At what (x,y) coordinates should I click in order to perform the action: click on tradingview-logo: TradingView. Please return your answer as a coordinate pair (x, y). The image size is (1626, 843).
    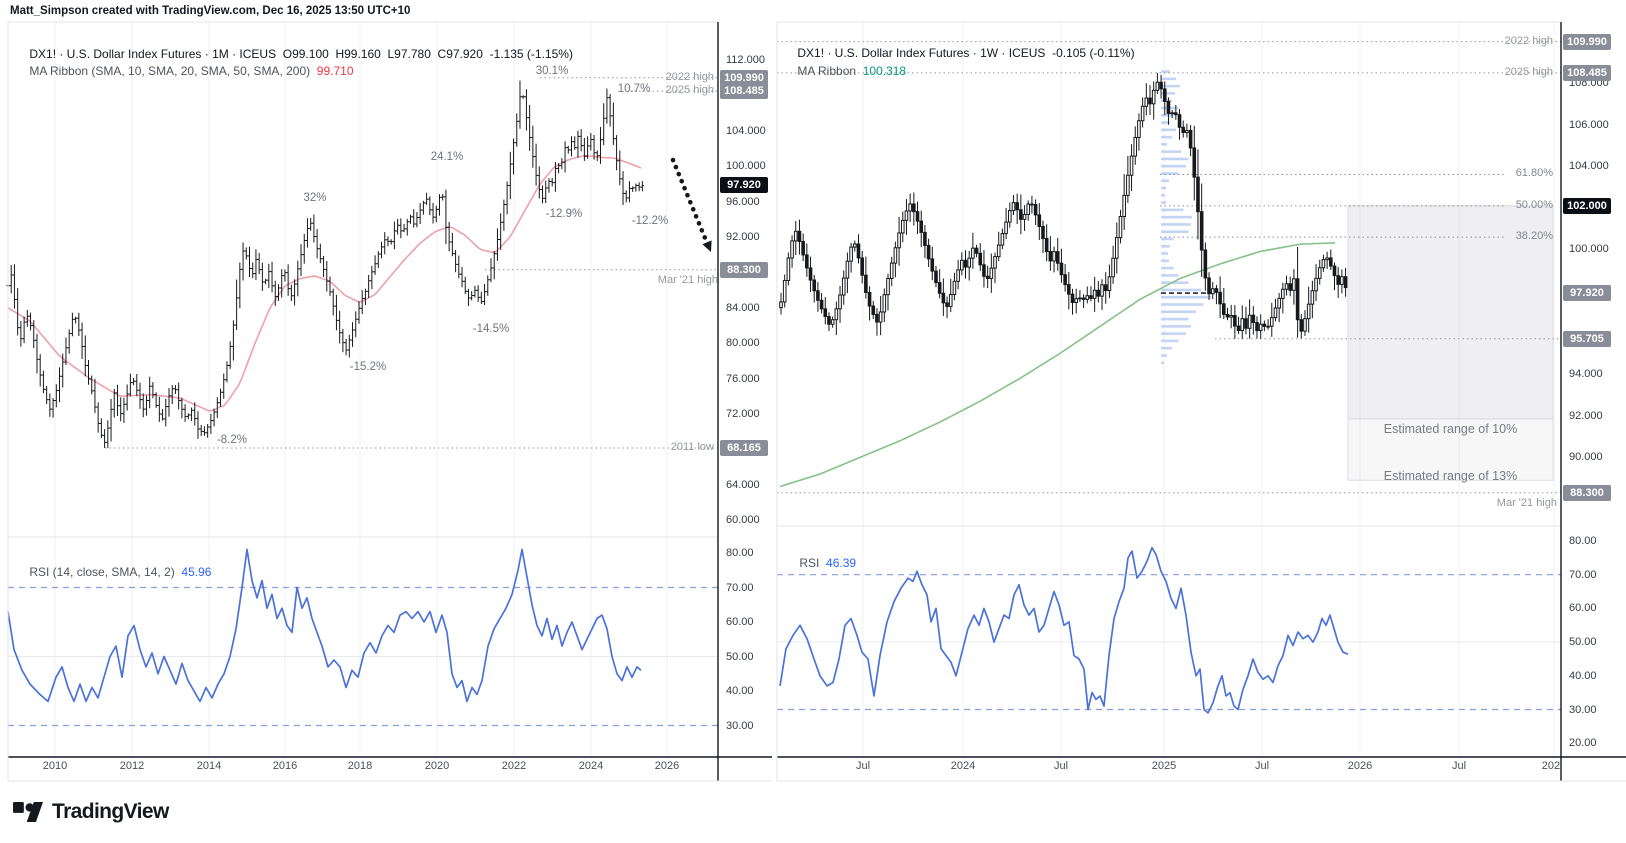
    Looking at the image, I should click on (91, 812).